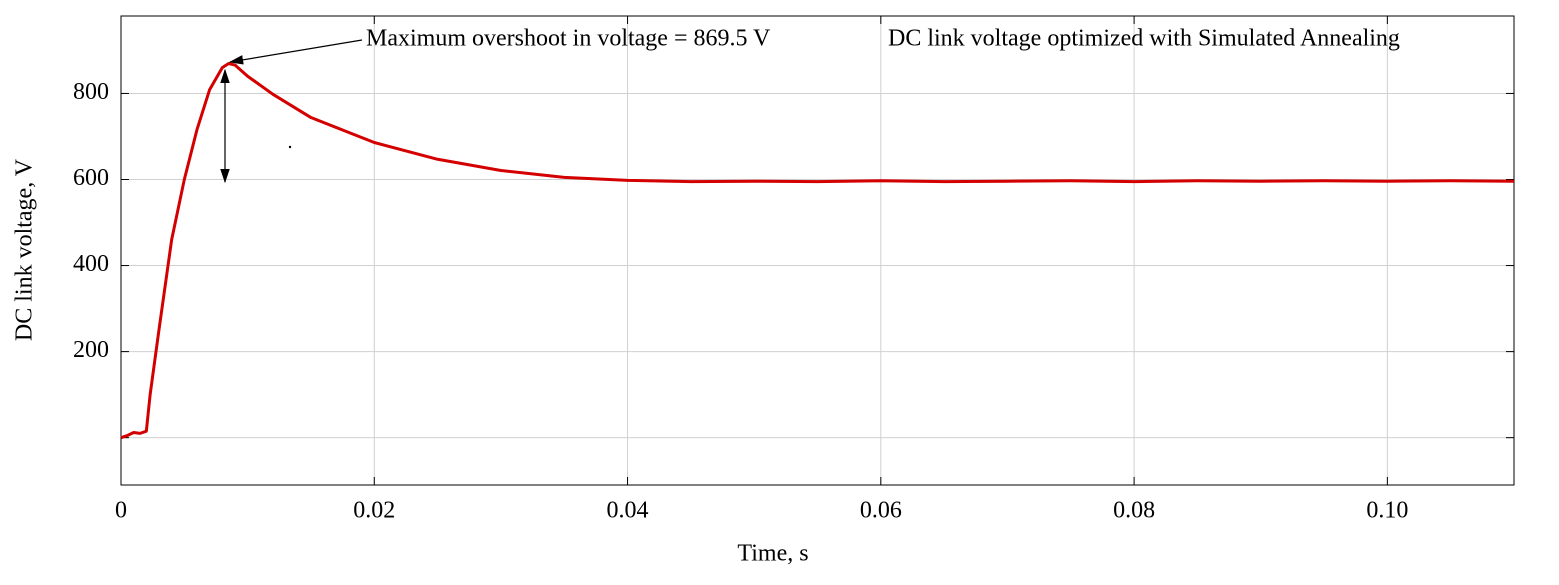 This screenshot has height=585, width=1559. Describe the element at coordinates (568, 39) in the screenshot. I see `annotation: Maximum overshoot in voltage = 869.5 V` at that location.